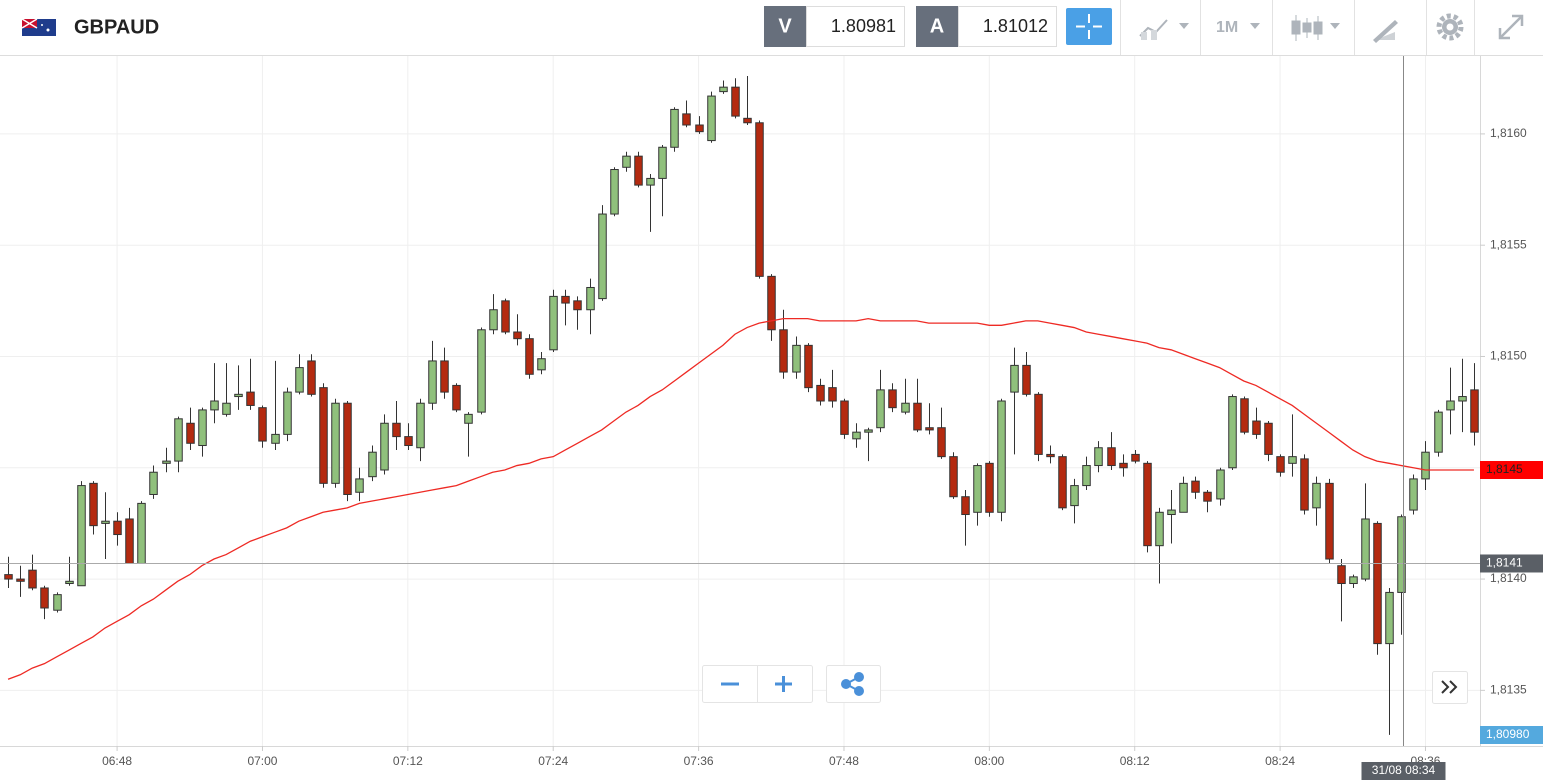  What do you see at coordinates (1450, 27) in the screenshot?
I see `settings-button` at bounding box center [1450, 27].